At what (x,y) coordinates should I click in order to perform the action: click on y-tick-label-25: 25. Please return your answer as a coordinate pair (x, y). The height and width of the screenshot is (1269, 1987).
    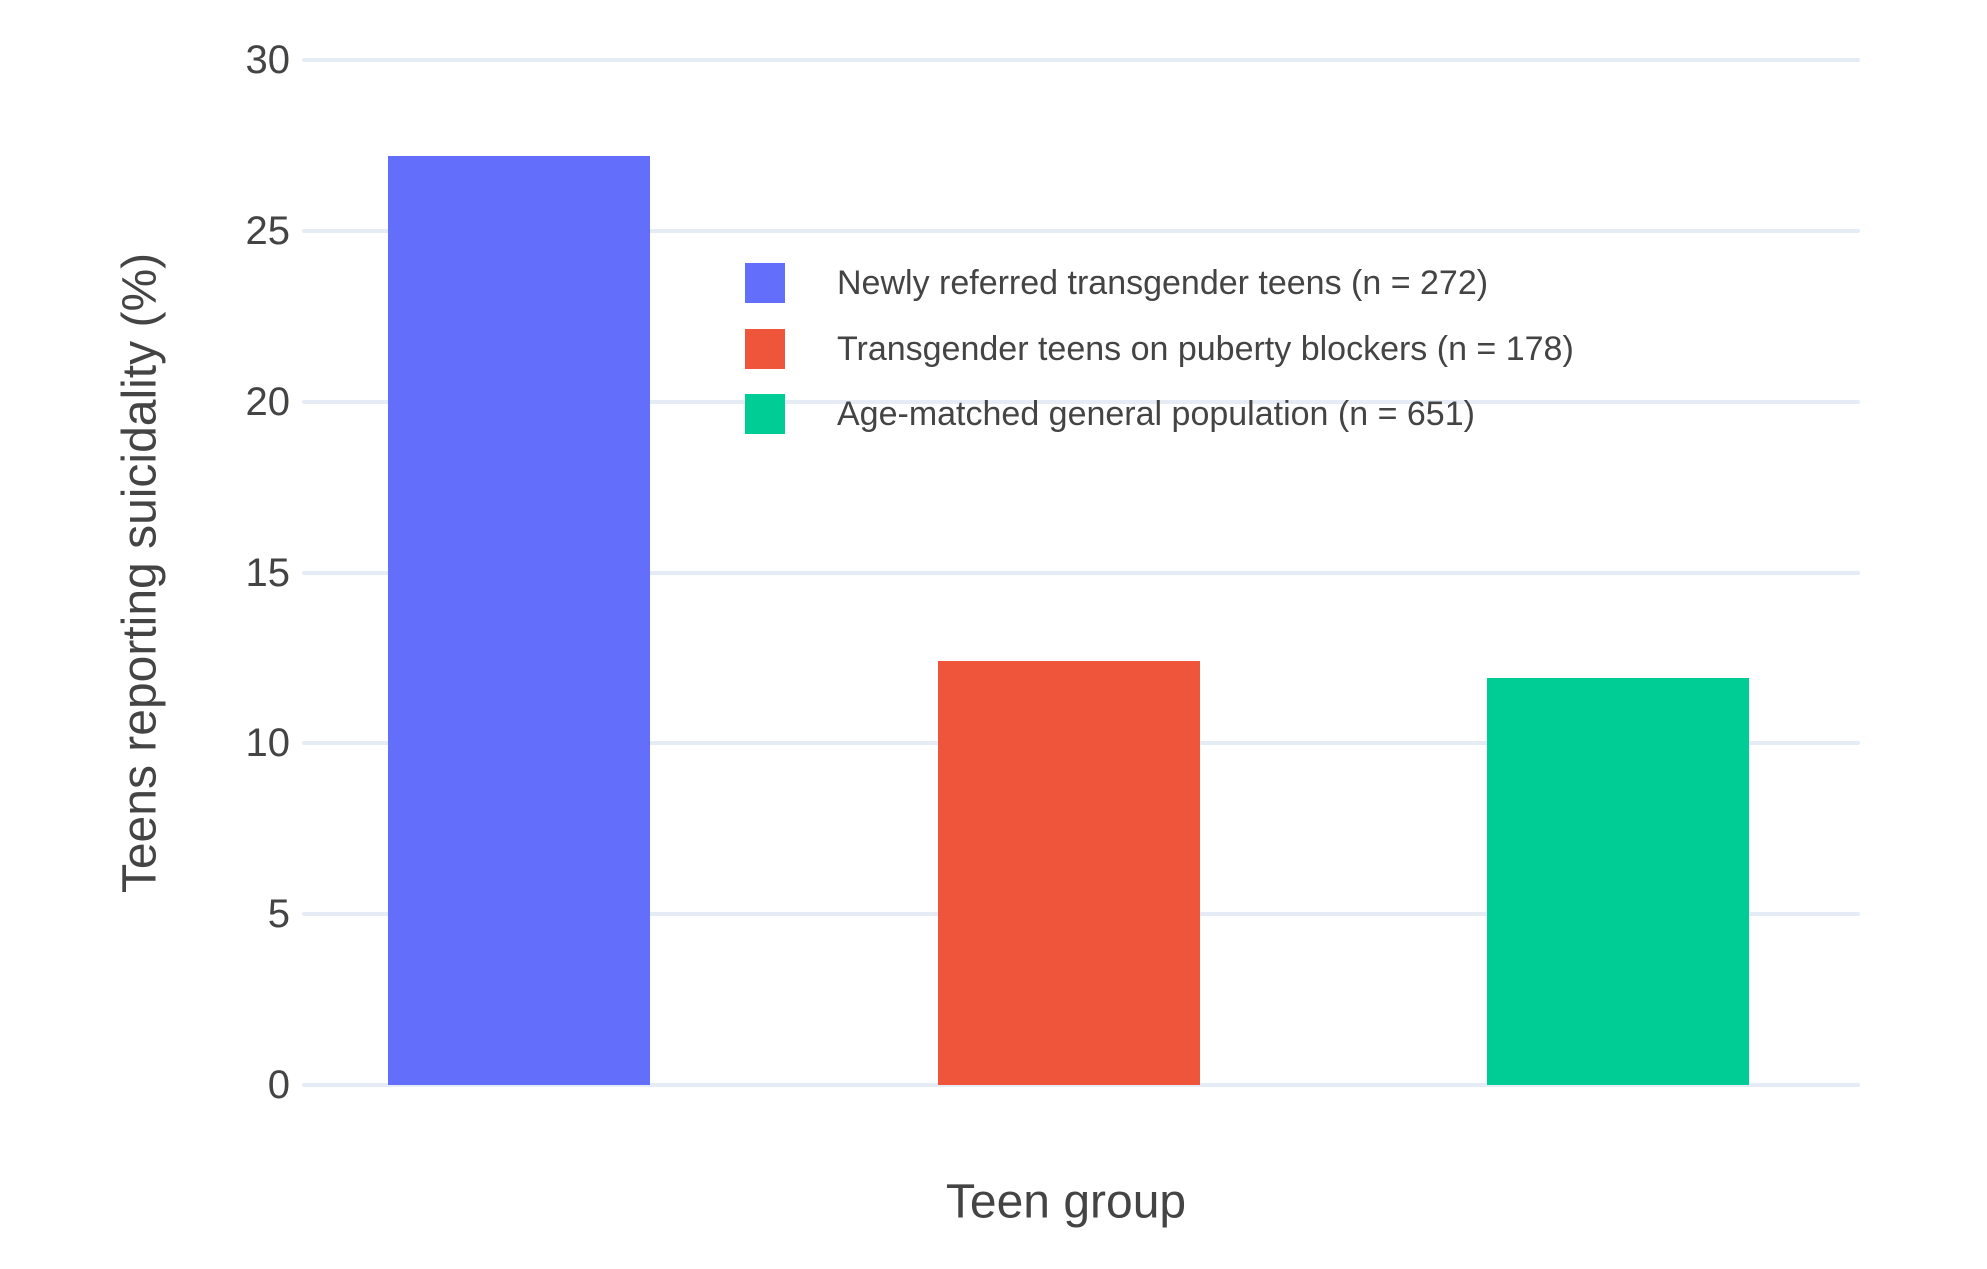
    Looking at the image, I should click on (268, 230).